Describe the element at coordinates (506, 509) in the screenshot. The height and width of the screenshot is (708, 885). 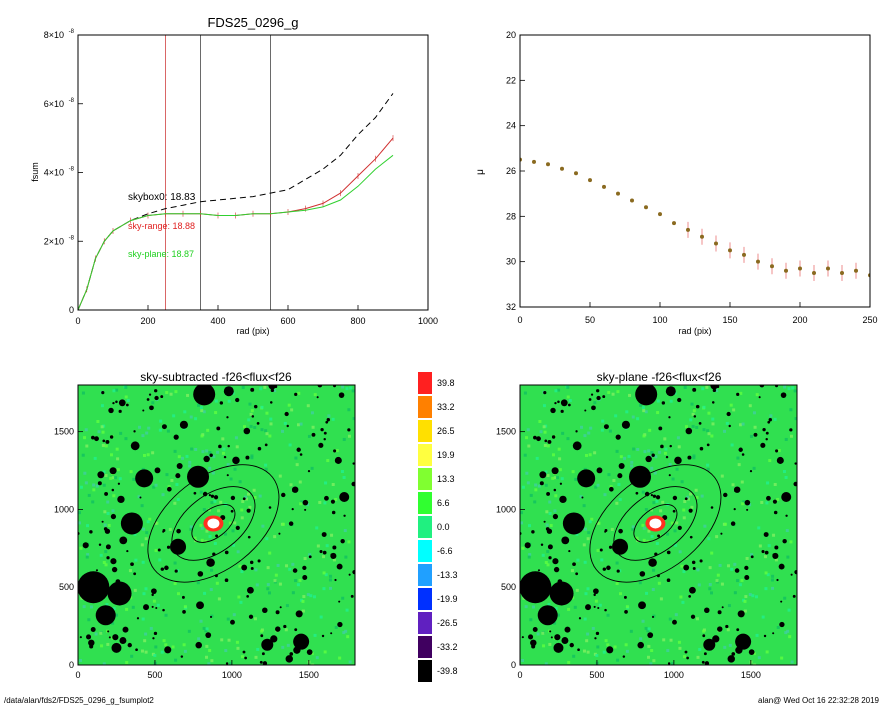
I see `y-tick-label: 1000` at that location.